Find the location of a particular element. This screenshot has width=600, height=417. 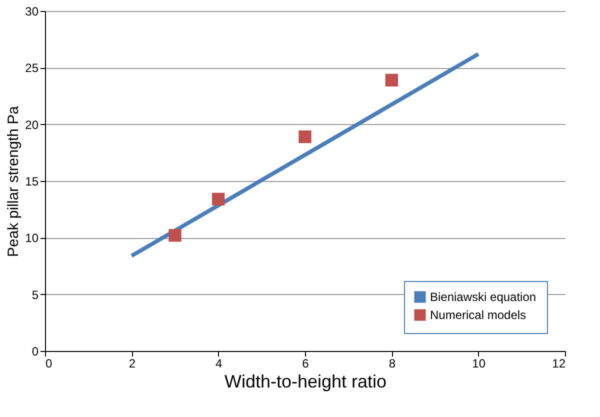

x-tick-label: 4 is located at coordinates (218, 363).